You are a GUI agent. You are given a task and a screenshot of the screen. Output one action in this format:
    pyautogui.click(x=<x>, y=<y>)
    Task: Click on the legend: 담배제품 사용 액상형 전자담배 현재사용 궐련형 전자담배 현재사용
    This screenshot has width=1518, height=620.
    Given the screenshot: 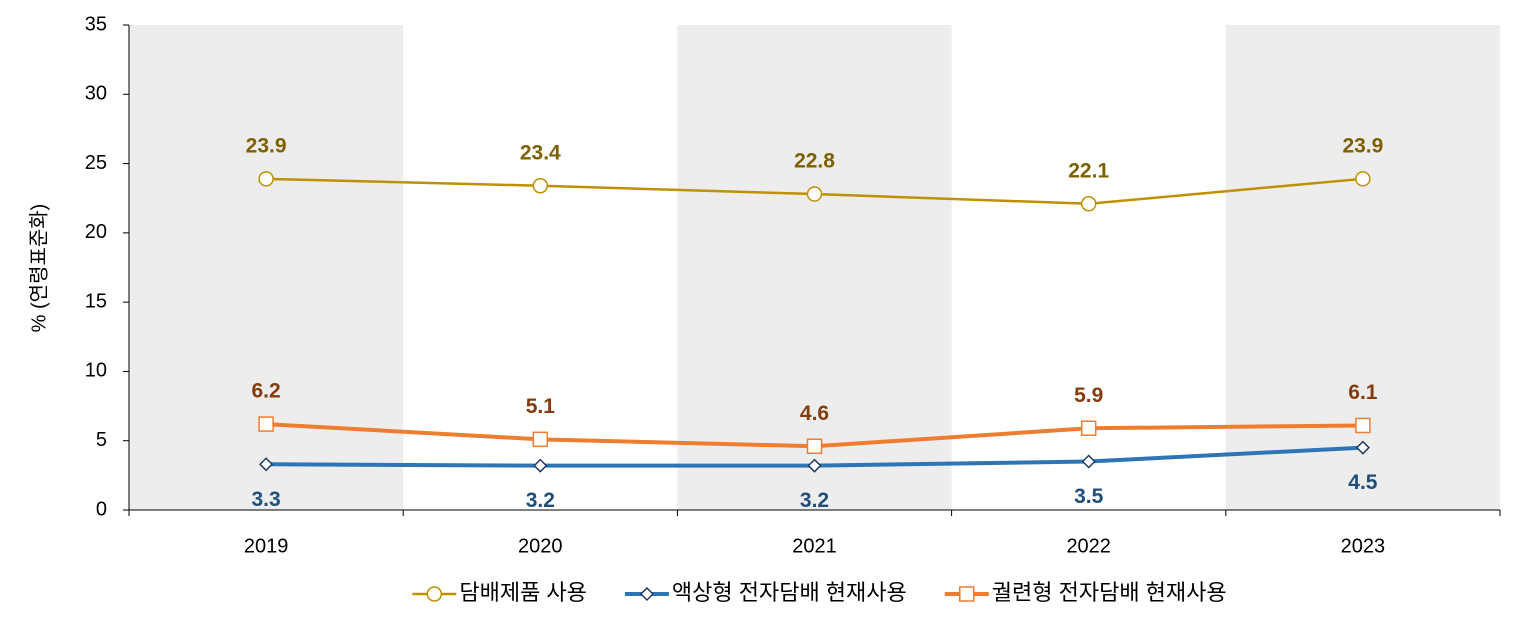 What is the action you would take?
    pyautogui.click(x=819, y=592)
    